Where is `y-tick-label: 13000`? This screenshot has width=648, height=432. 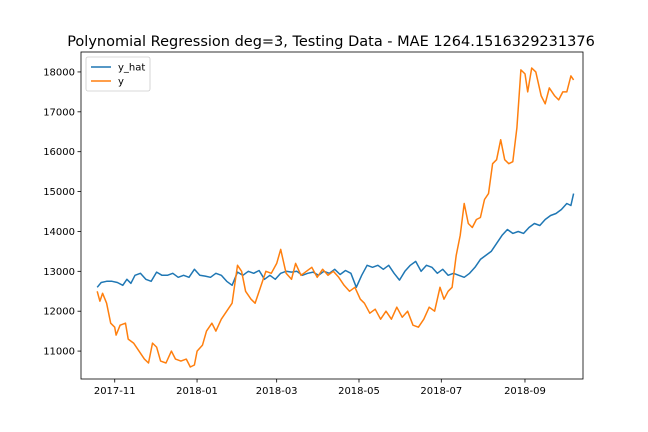 y-tick-label: 13000 is located at coordinates (59, 272).